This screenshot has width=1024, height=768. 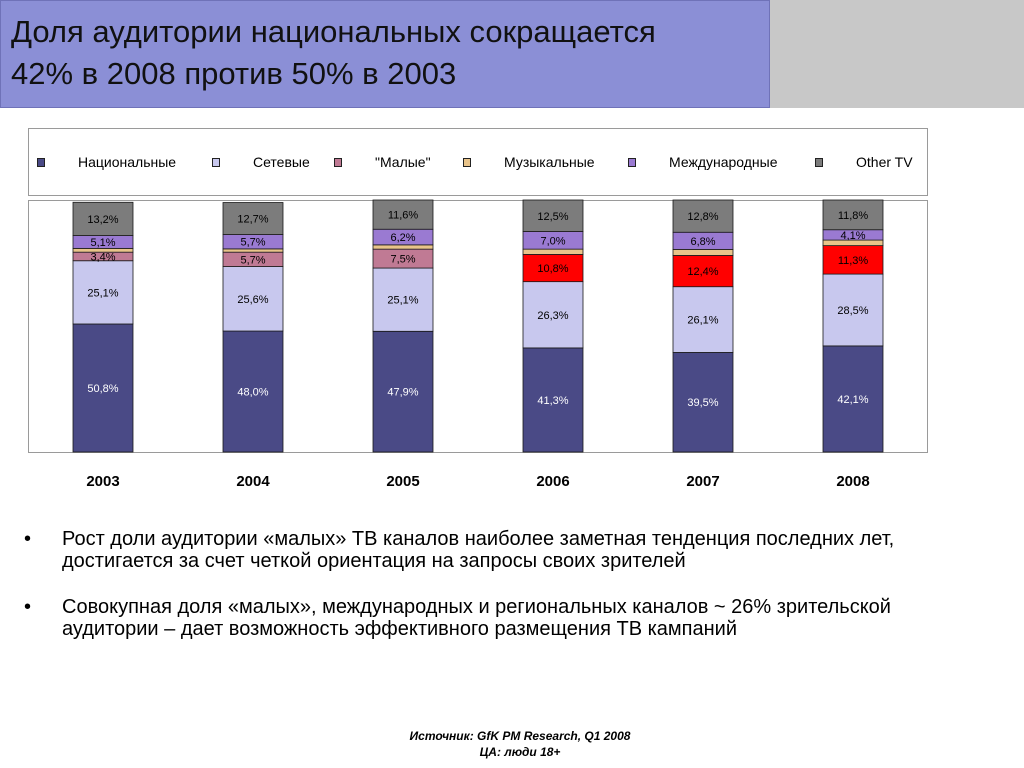 I want to click on legend-item-other-tv: Other TV, so click(x=864, y=162).